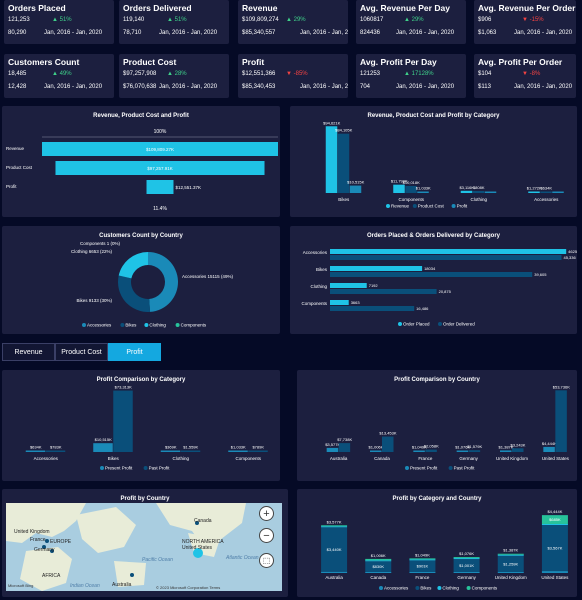  I want to click on segment-value-label: $1,001K, so click(466, 565).